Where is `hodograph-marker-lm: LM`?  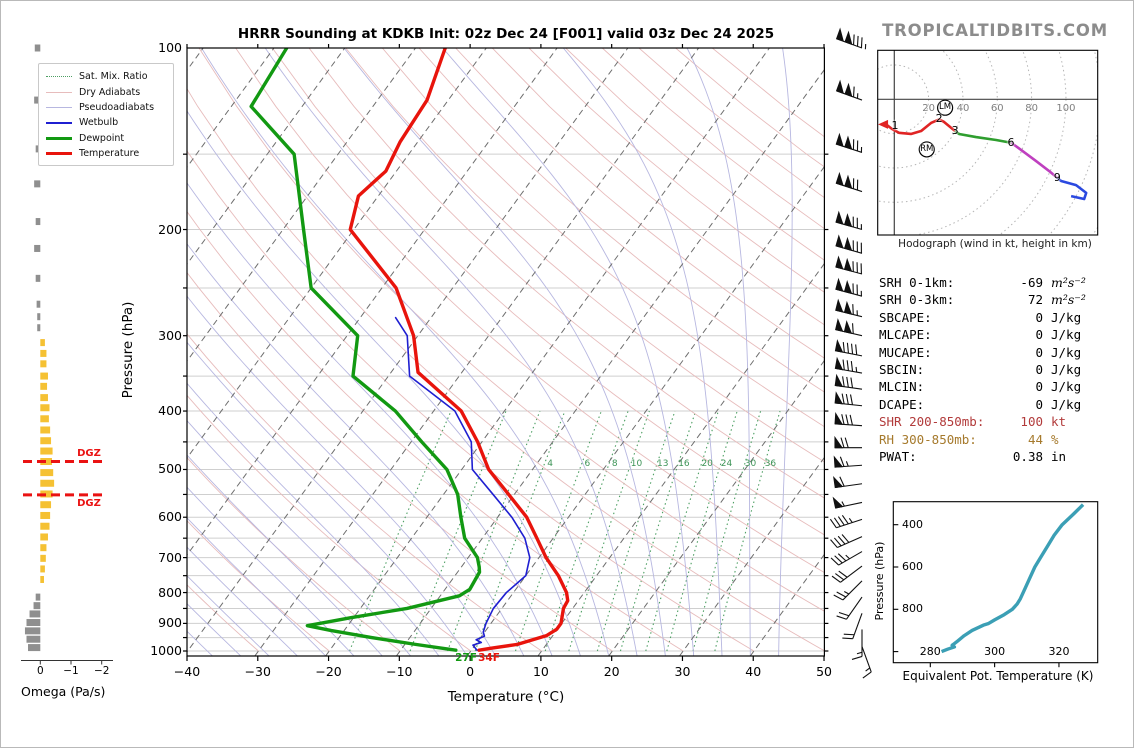
hodograph-marker-lm: LM is located at coordinates (945, 107).